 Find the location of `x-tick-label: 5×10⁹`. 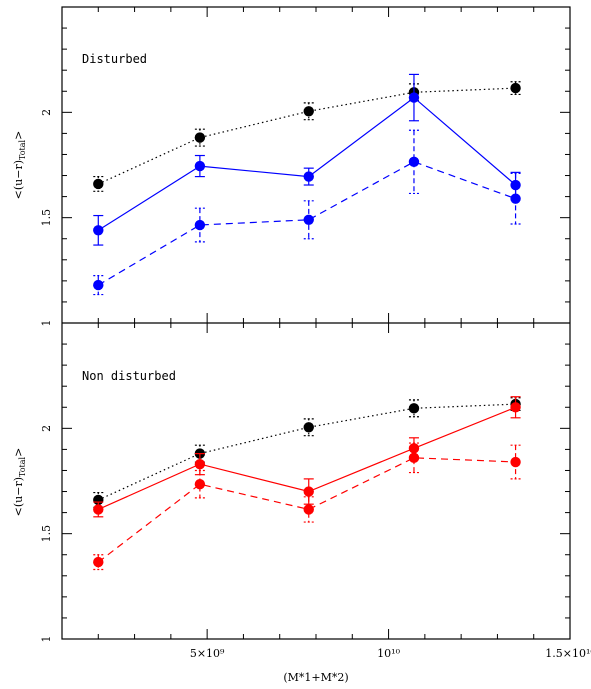

x-tick-label: 5×10⁹ is located at coordinates (207, 653).